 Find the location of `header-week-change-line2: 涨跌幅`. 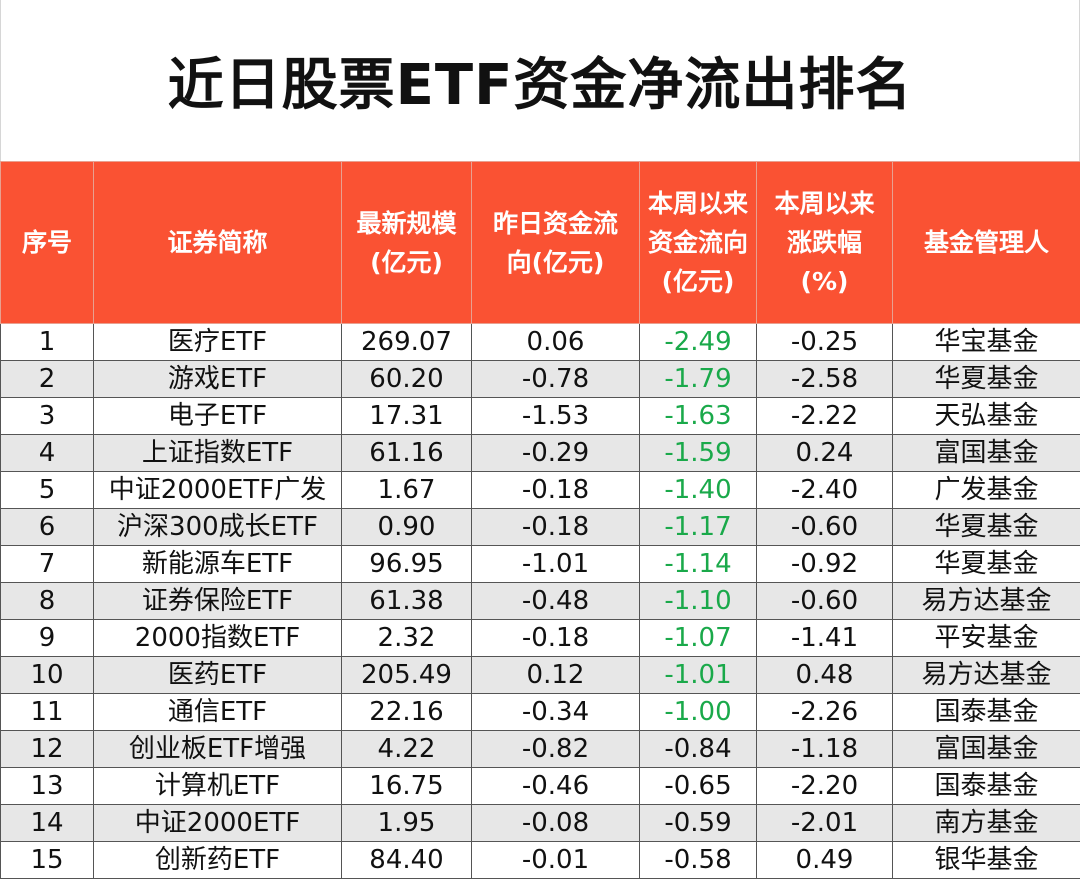

header-week-change-line2: 涨跌幅 is located at coordinates (824, 242).